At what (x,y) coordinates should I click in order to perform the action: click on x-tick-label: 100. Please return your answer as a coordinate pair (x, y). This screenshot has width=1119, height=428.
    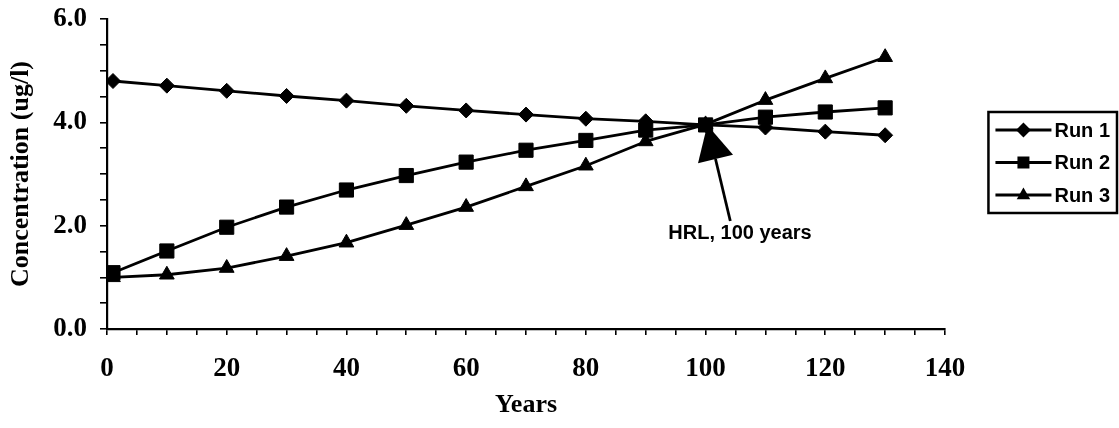
    Looking at the image, I should click on (705, 367).